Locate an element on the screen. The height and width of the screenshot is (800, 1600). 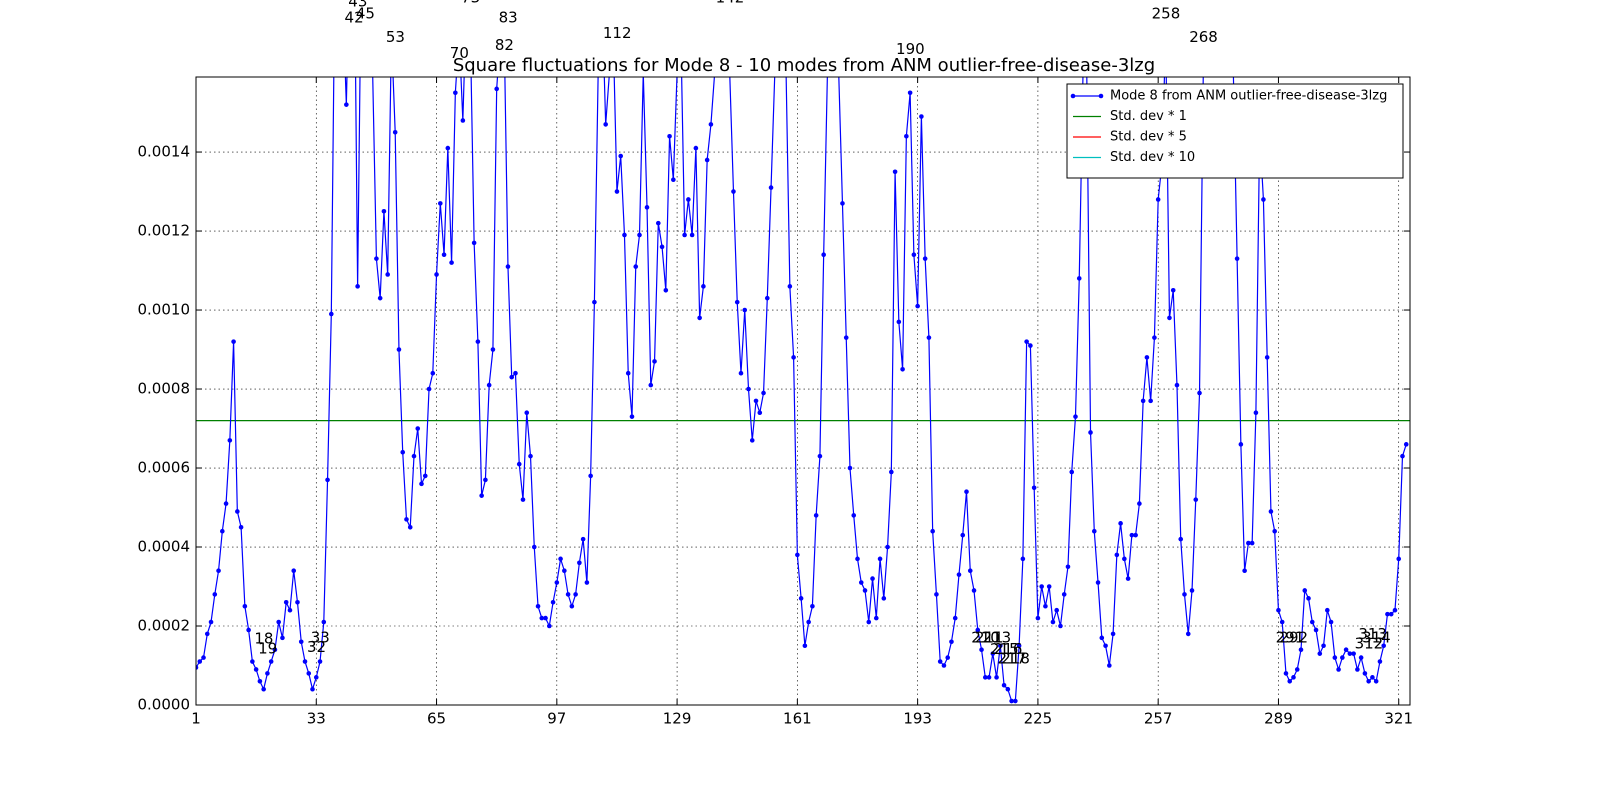
y-tick-label: 0.0004 is located at coordinates (164, 547).